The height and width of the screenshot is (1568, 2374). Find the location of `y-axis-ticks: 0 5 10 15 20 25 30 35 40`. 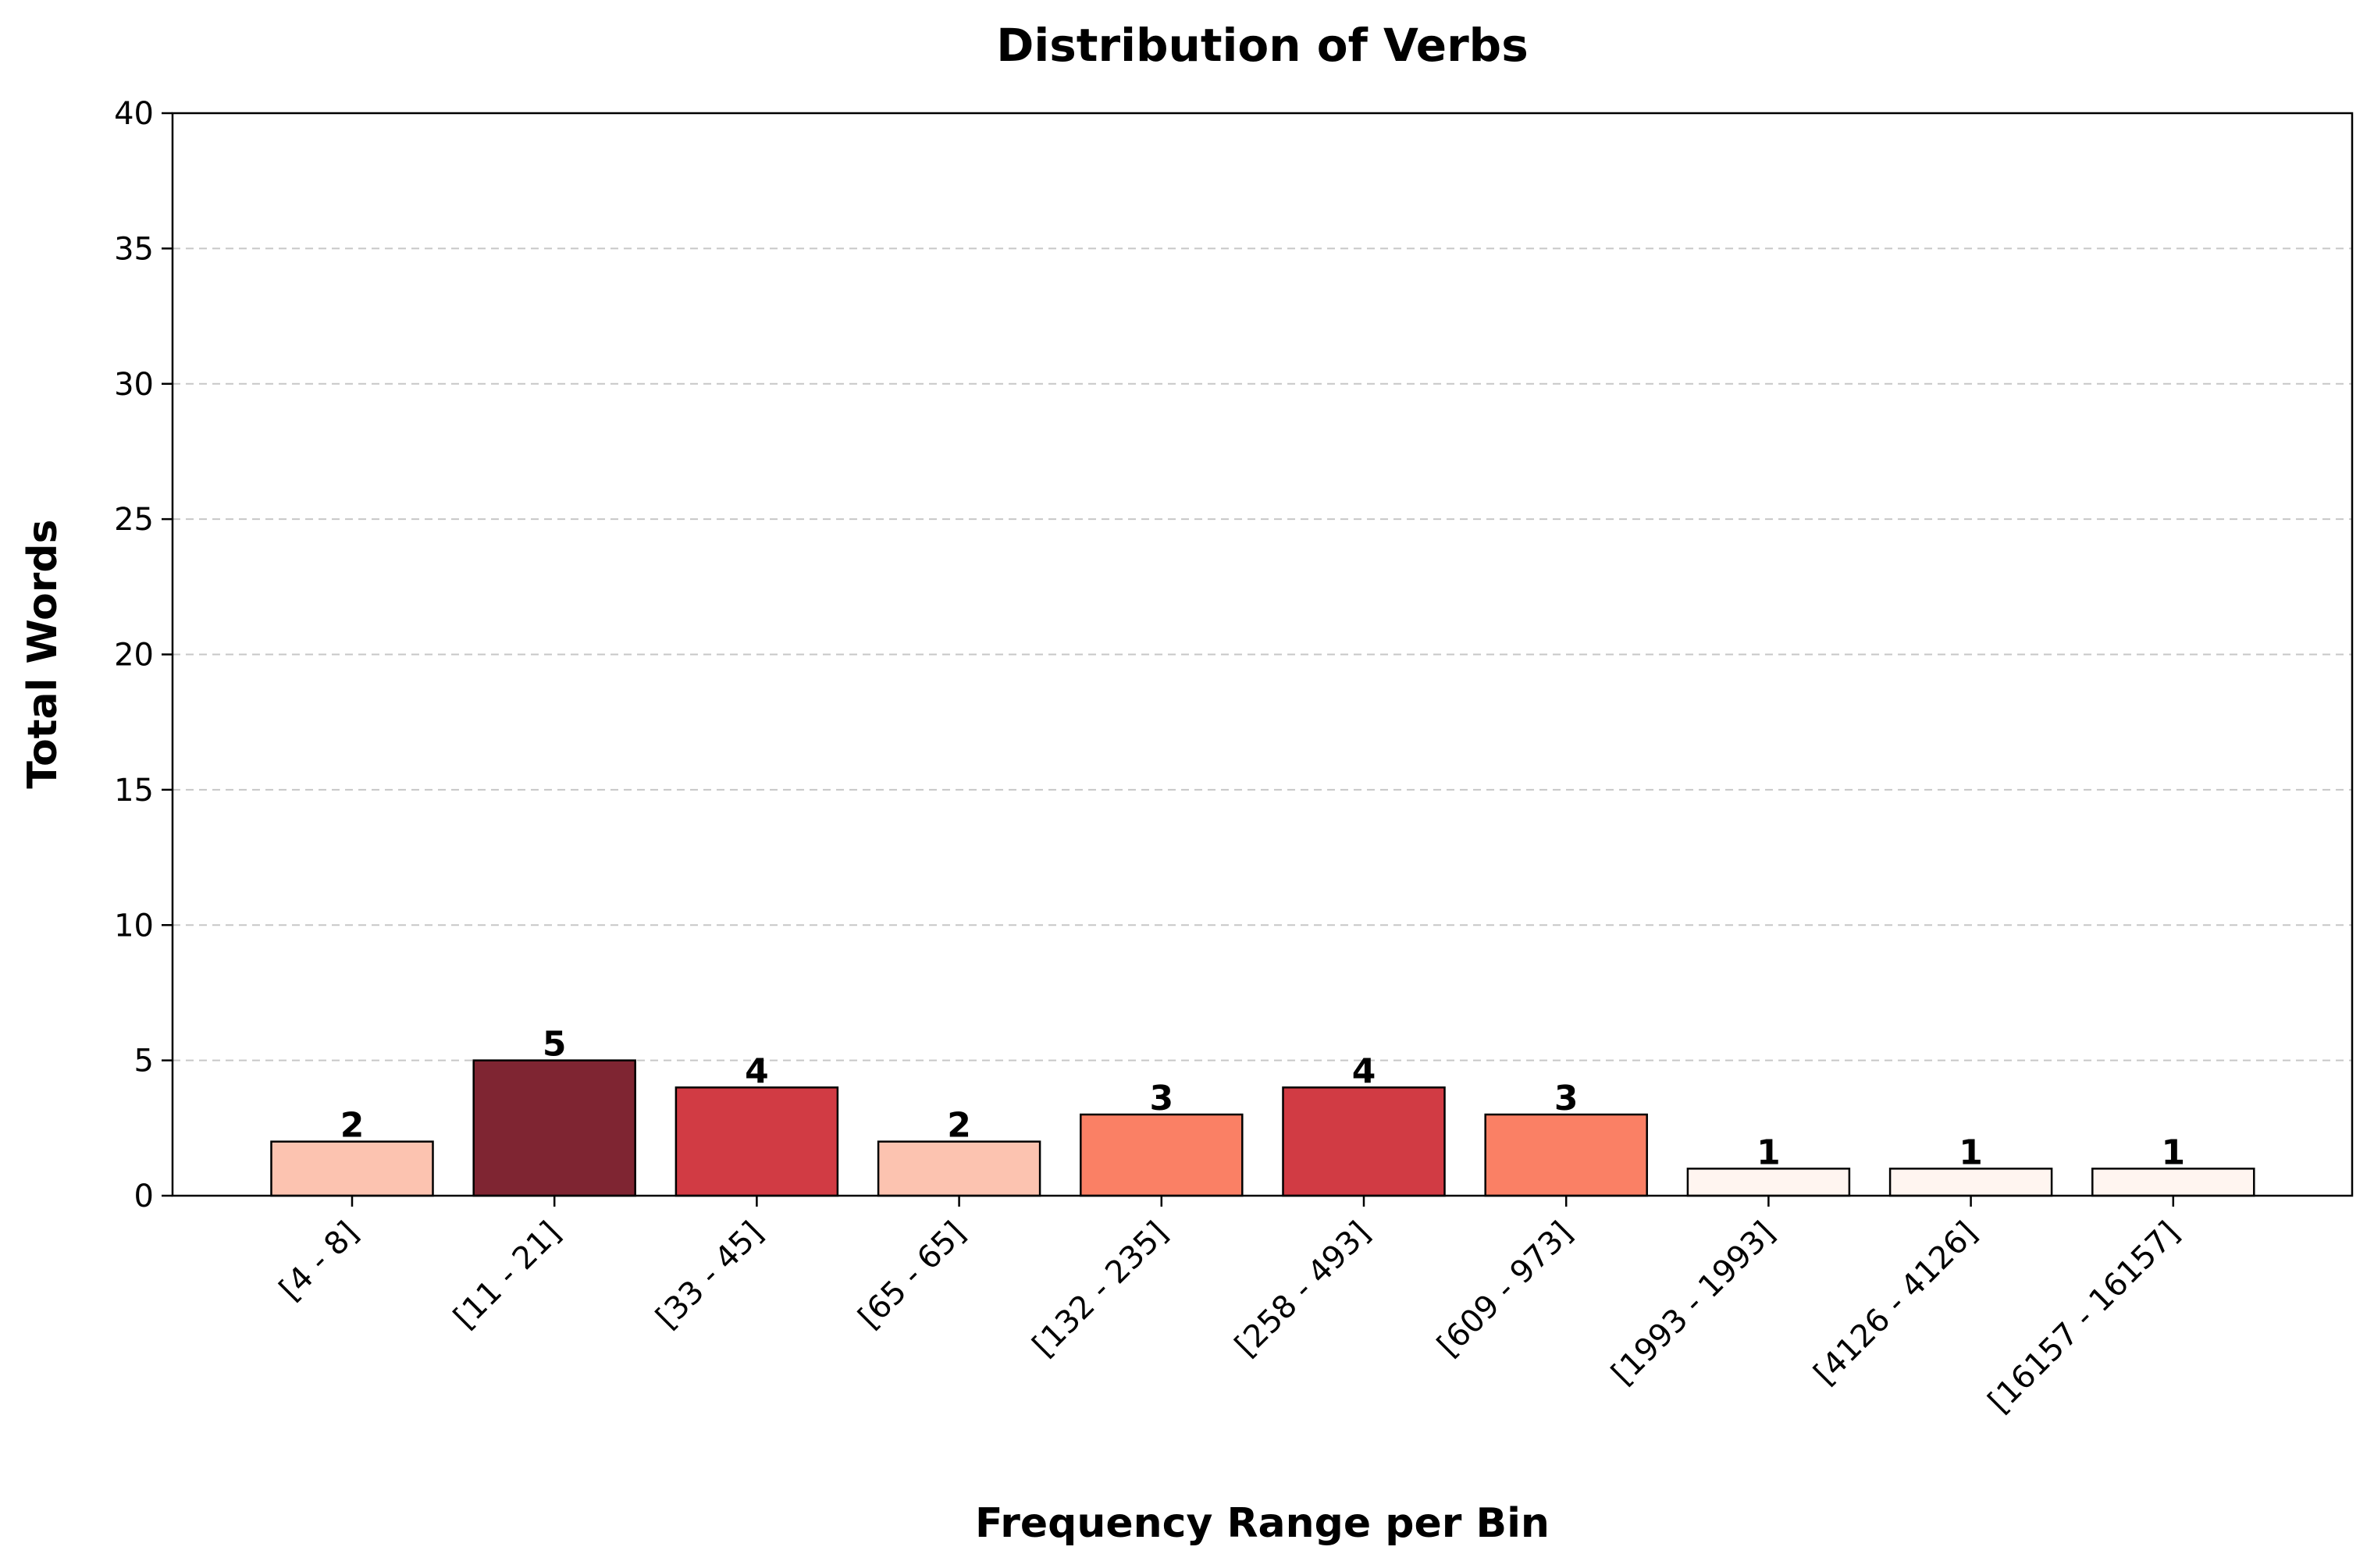

y-axis-ticks: 0 5 10 15 20 25 30 35 40 is located at coordinates (143, 655).